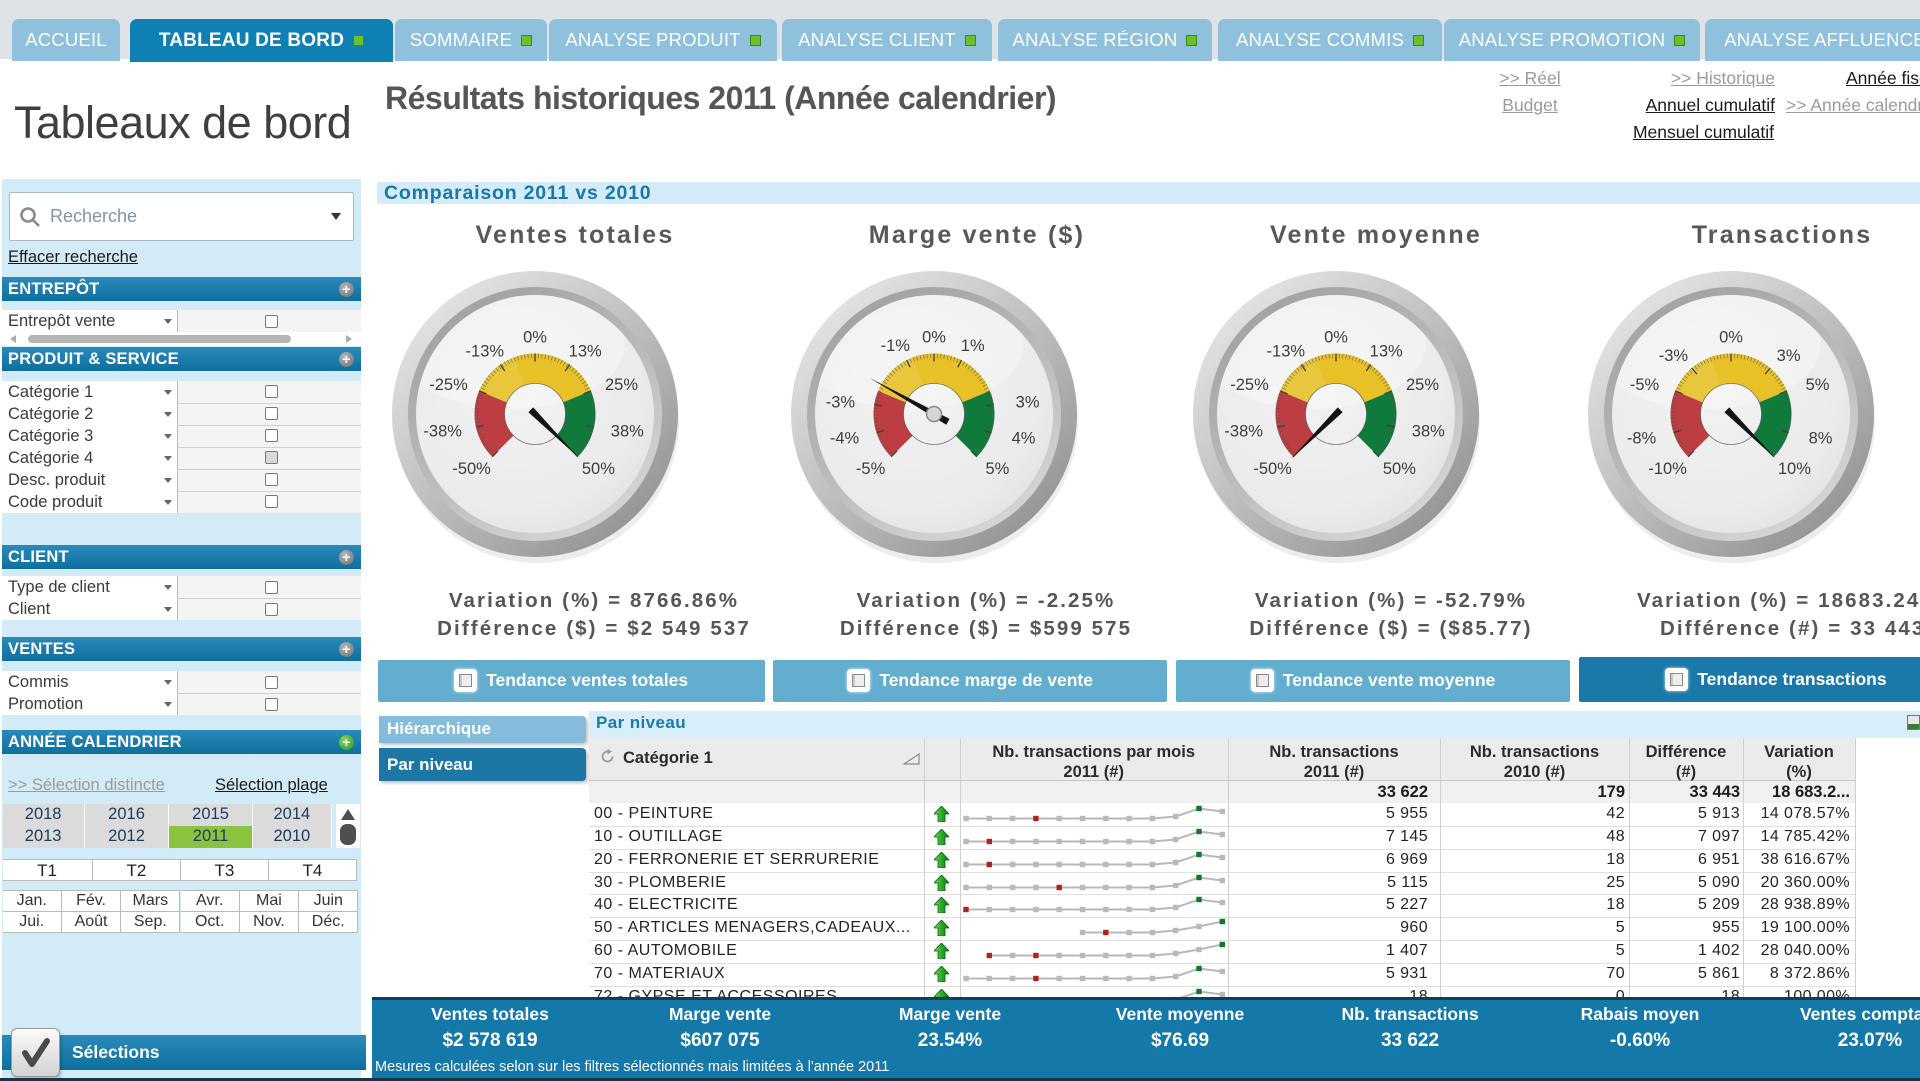  Describe the element at coordinates (1667, 469) in the screenshot. I see `svg-text: -10%` at that location.